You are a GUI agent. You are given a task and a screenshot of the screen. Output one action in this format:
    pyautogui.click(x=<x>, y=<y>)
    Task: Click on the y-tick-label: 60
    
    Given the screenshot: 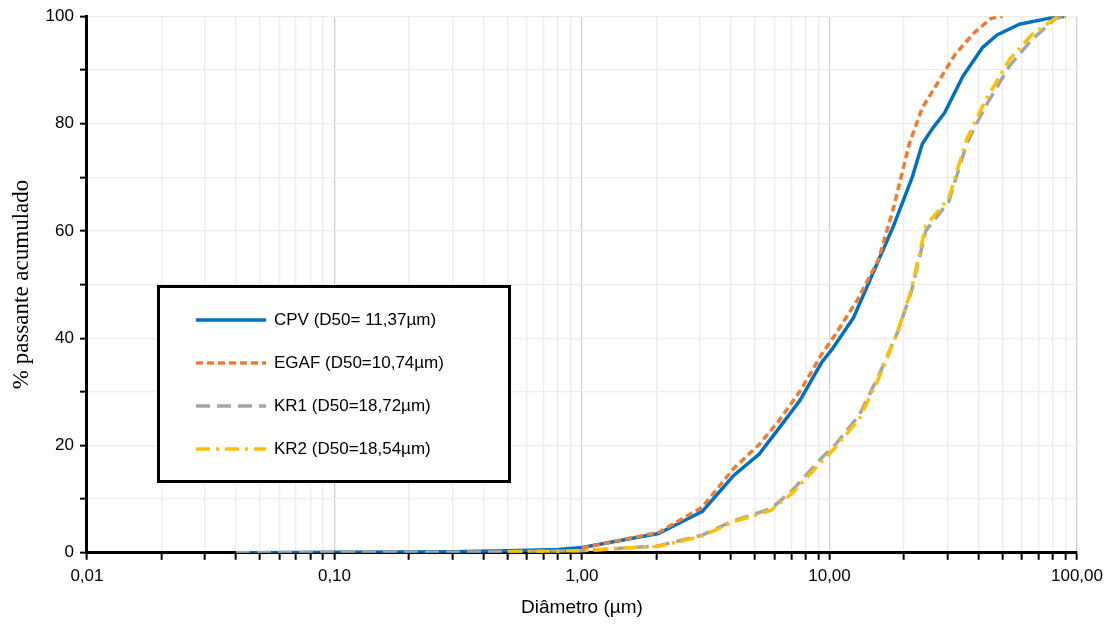 What is the action you would take?
    pyautogui.click(x=64, y=230)
    